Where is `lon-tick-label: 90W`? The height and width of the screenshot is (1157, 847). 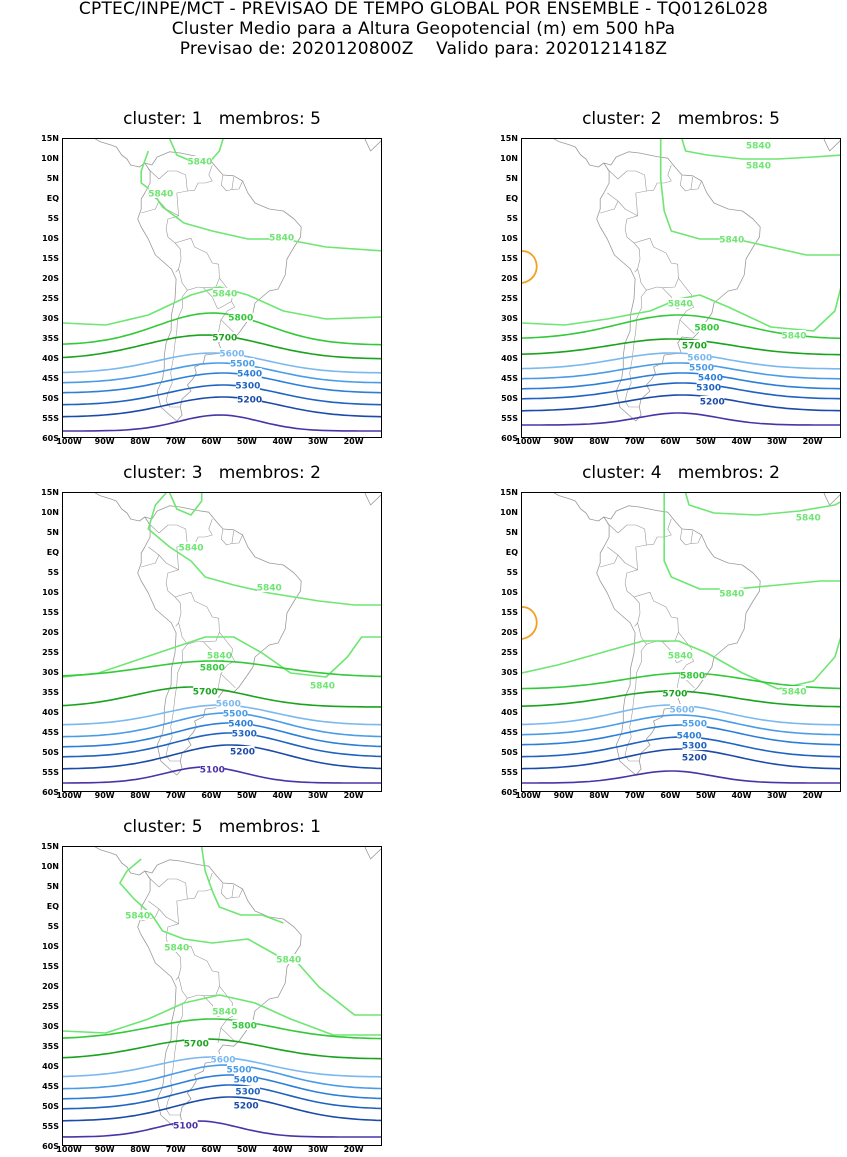
lon-tick-label: 90W is located at coordinates (104, 795).